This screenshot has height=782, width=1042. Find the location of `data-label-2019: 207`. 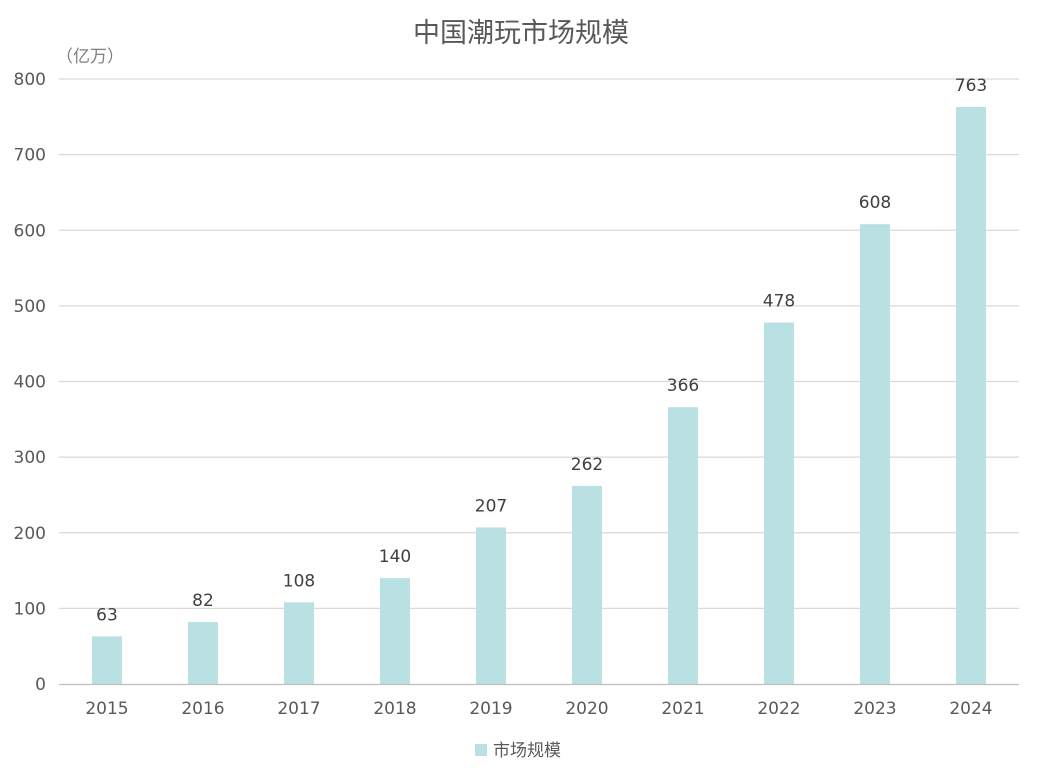

data-label-2019: 207 is located at coordinates (491, 506).